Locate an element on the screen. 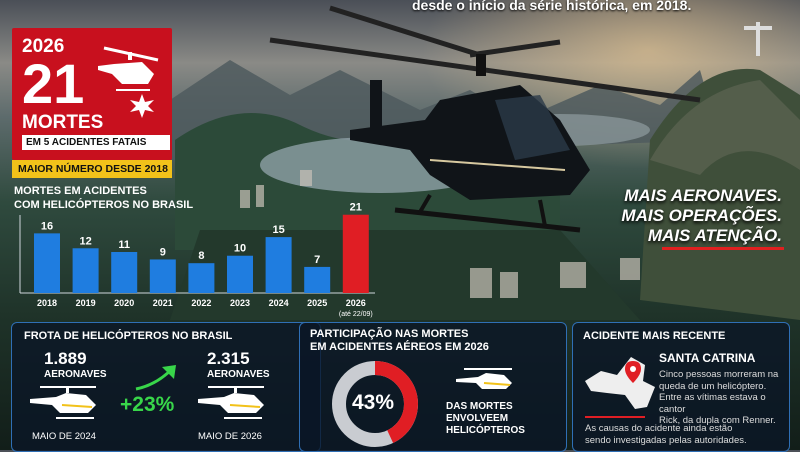 The width and height of the screenshot is (800, 452). donut-share-arc is located at coordinates (375, 404).